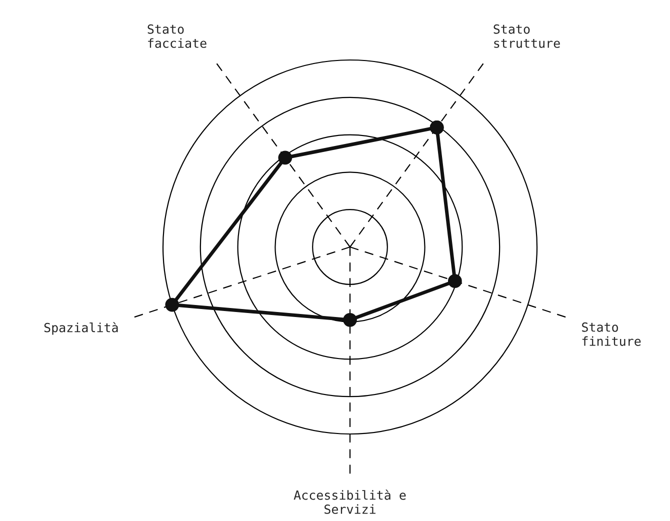 This screenshot has height=521, width=670. I want to click on spoke-label: Stato strutture, so click(527, 36).